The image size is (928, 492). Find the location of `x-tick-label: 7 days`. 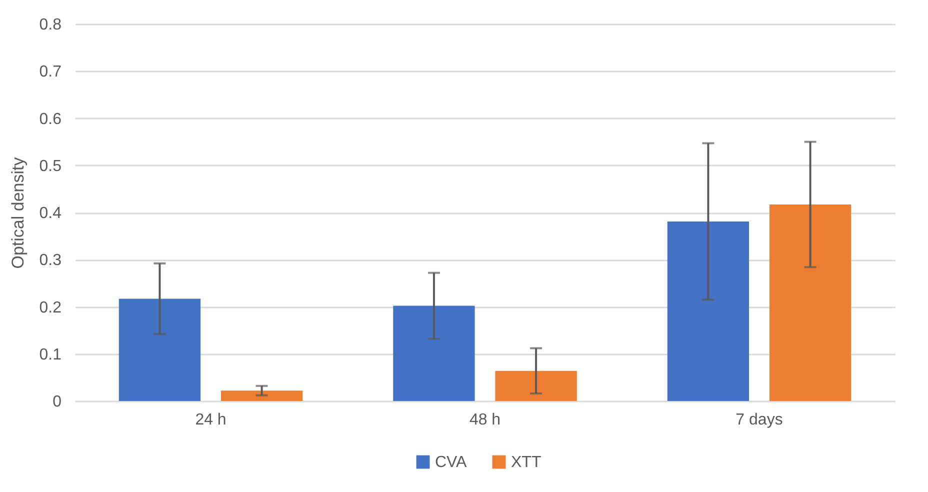

x-tick-label: 7 days is located at coordinates (759, 420).